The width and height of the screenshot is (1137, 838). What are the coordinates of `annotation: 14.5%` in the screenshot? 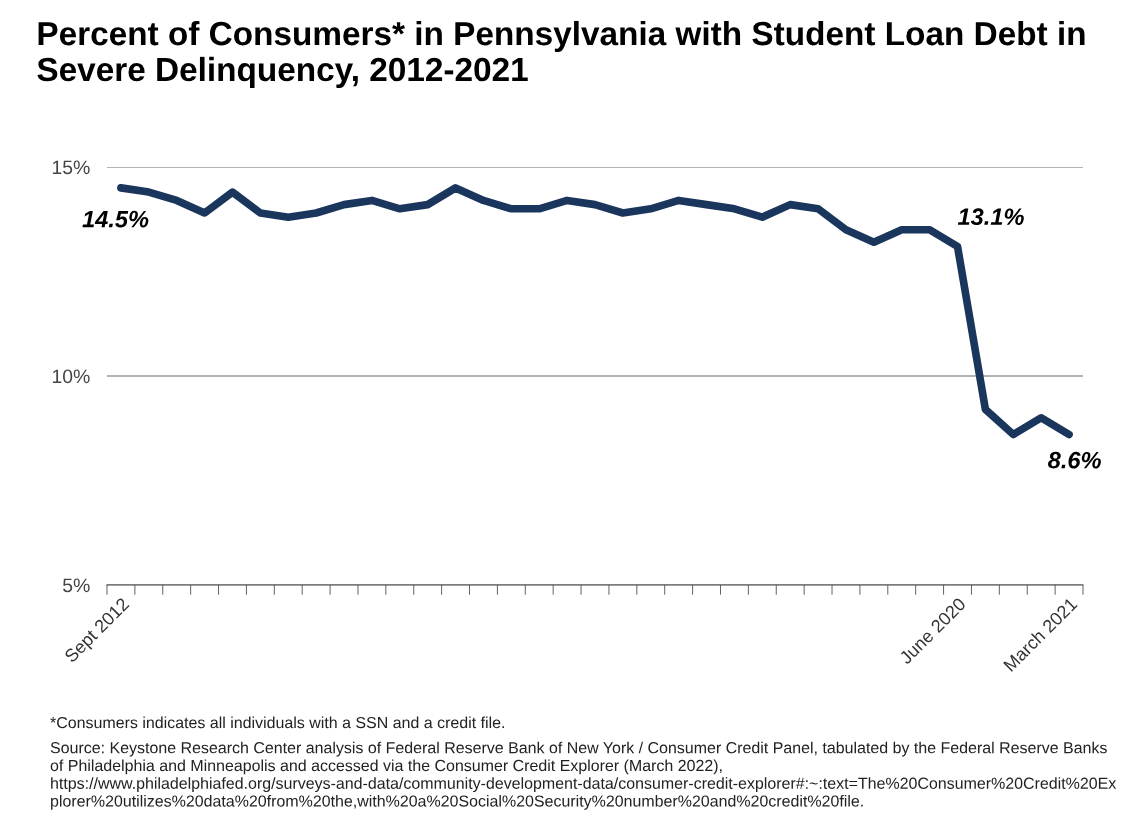 It's located at (115, 219).